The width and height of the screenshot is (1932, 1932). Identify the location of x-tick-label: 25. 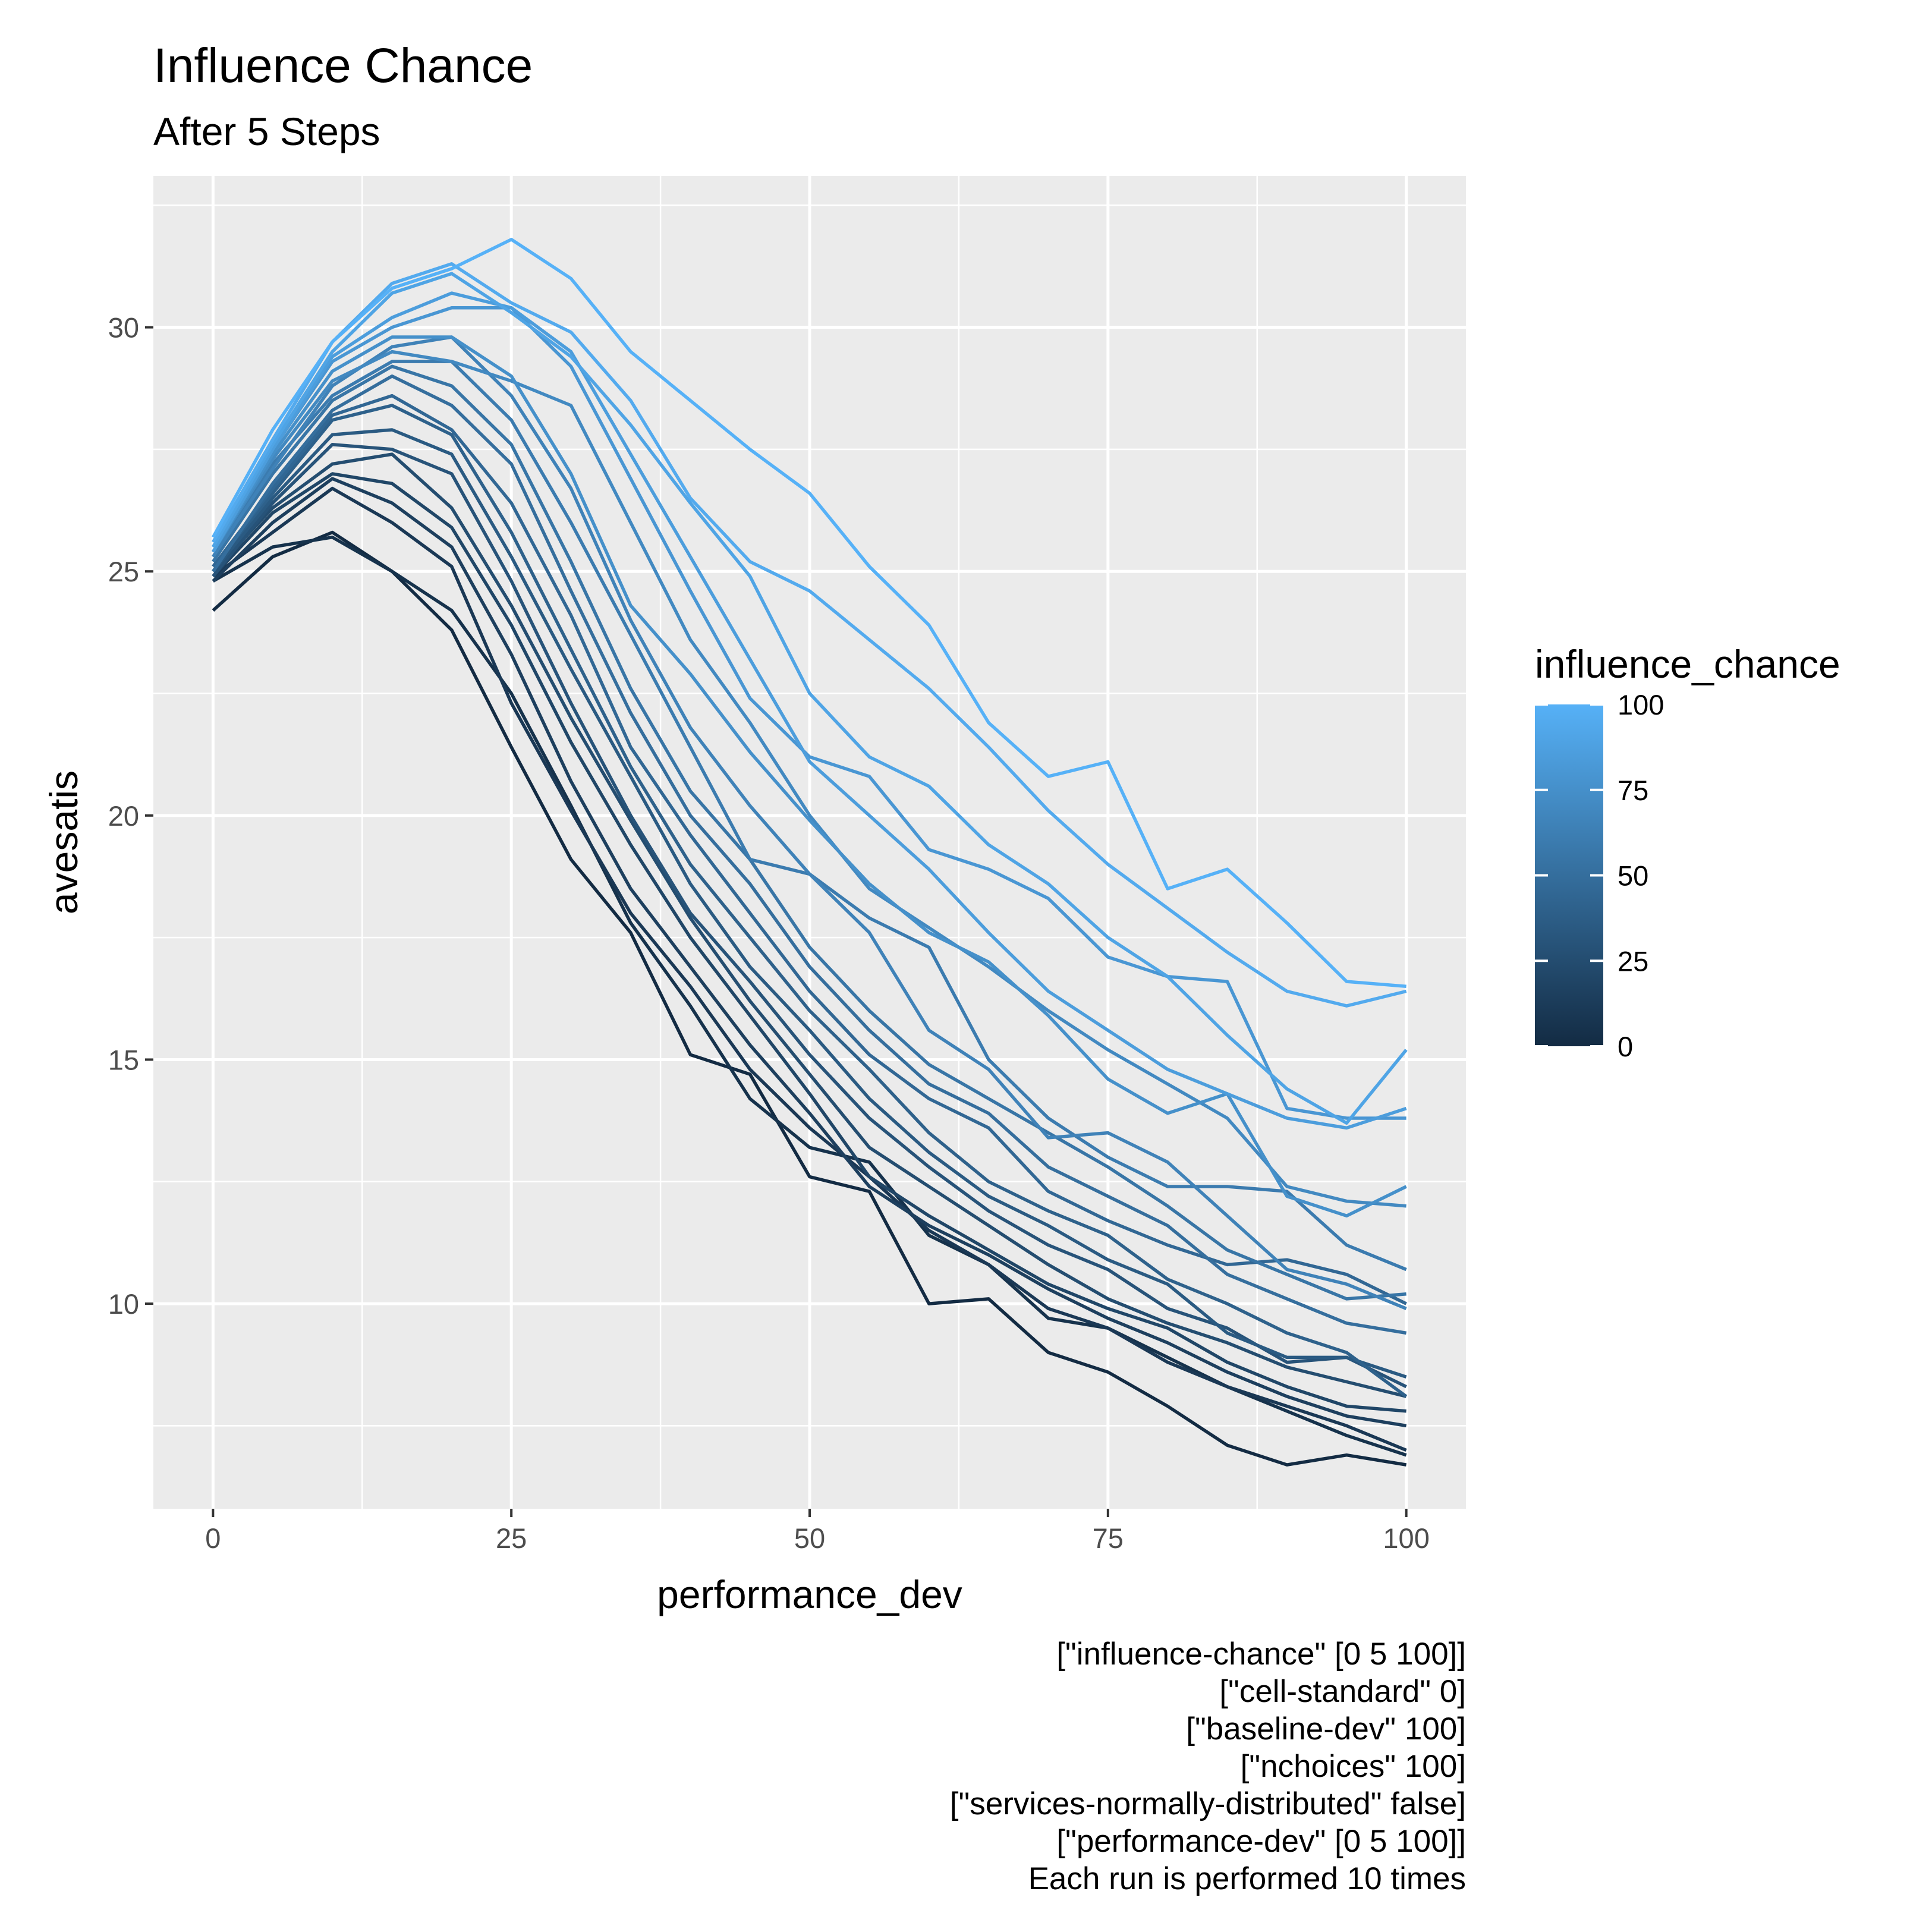
(511, 1538).